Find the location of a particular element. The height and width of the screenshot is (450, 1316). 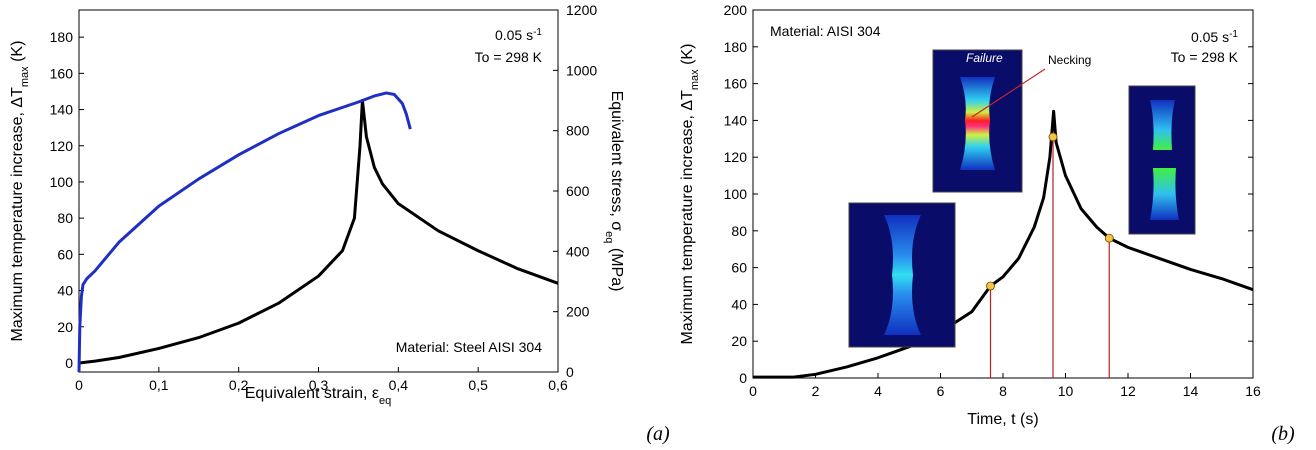

y2-tick-label: 0 is located at coordinates (570, 372).